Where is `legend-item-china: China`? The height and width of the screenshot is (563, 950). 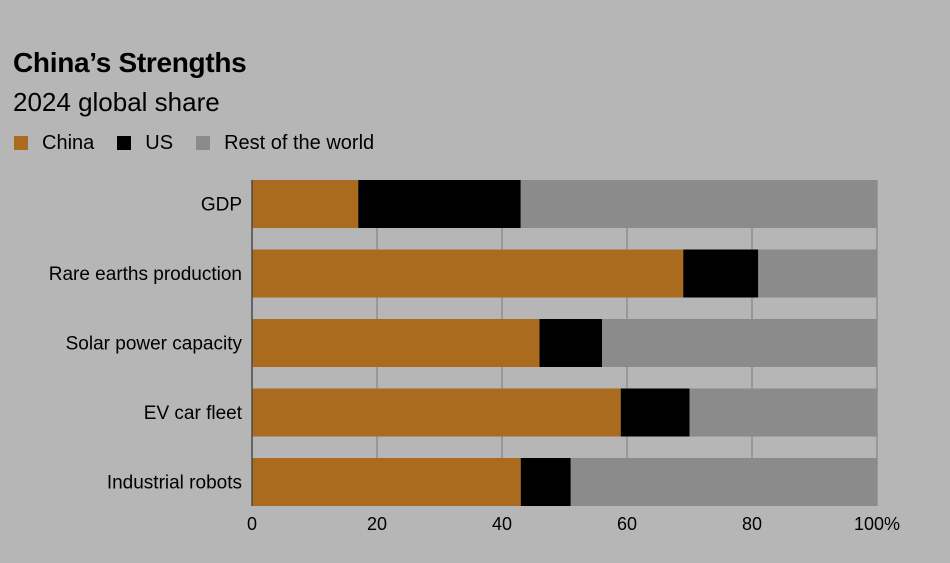
legend-item-china: China is located at coordinates (54, 143).